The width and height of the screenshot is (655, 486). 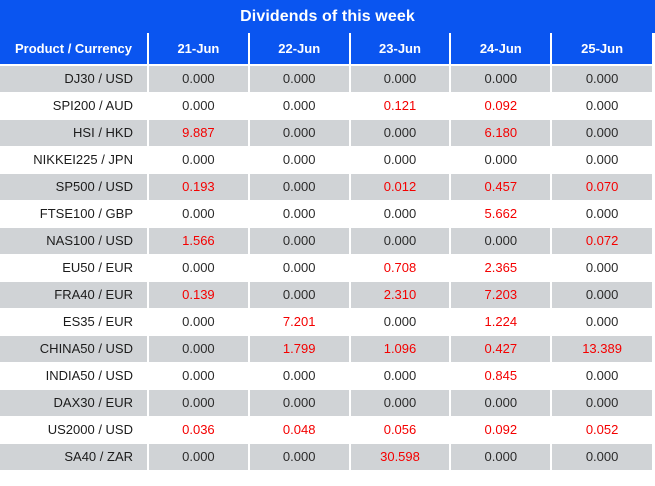 What do you see at coordinates (400, 106) in the screenshot?
I see `dividend-value: 0.121` at bounding box center [400, 106].